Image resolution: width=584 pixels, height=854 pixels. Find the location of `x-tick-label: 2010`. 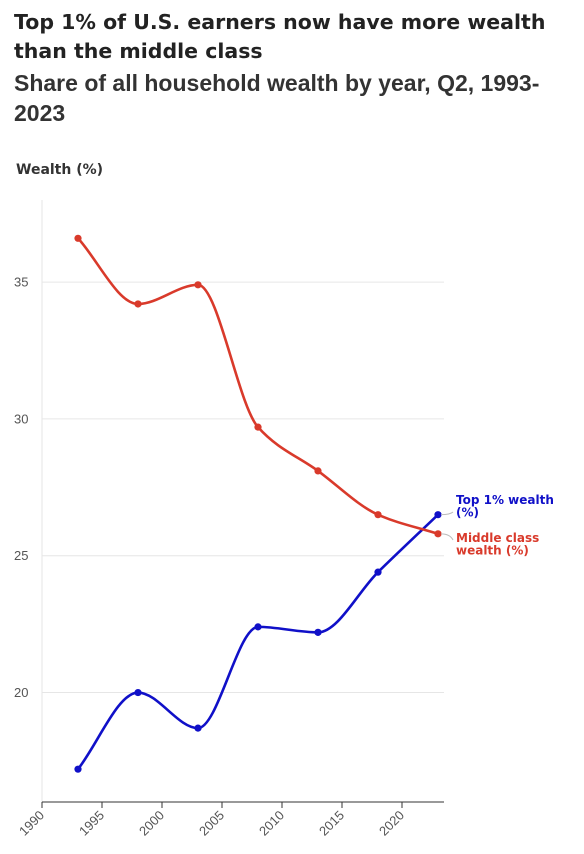

x-tick-label: 2010 is located at coordinates (271, 823).